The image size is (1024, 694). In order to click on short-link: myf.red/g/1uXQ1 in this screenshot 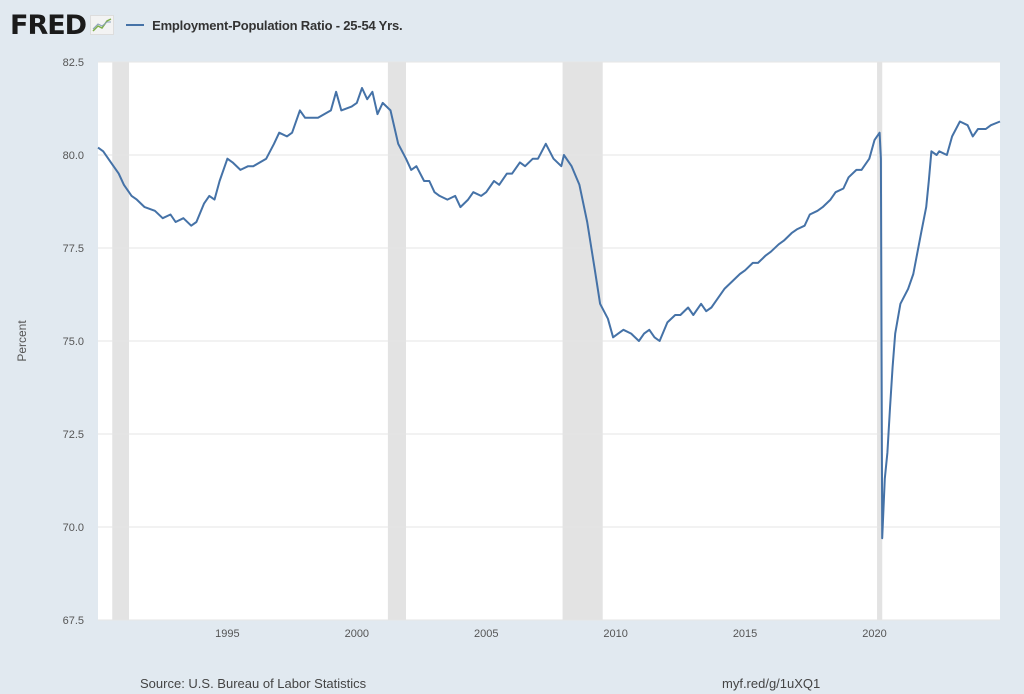, I will do `click(771, 683)`.